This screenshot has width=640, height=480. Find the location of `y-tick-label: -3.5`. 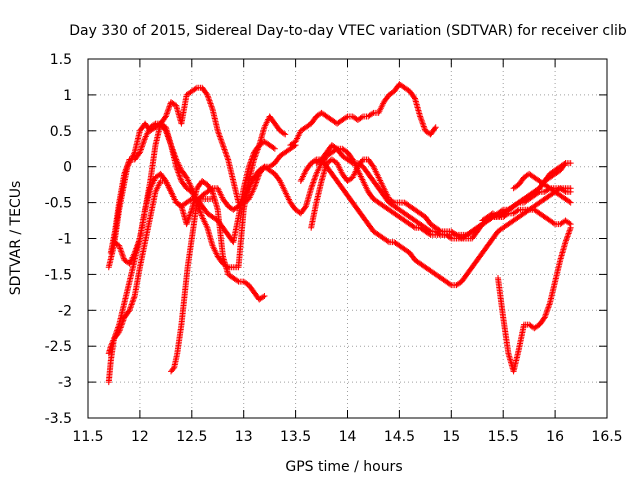

y-tick-label: -3.5 is located at coordinates (58, 419).